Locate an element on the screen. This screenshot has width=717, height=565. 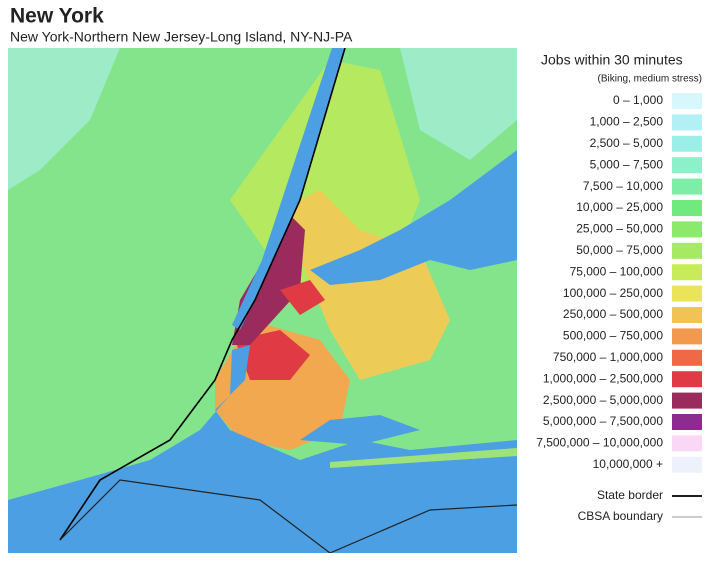
legend-line-label: State border is located at coordinates (630, 495).